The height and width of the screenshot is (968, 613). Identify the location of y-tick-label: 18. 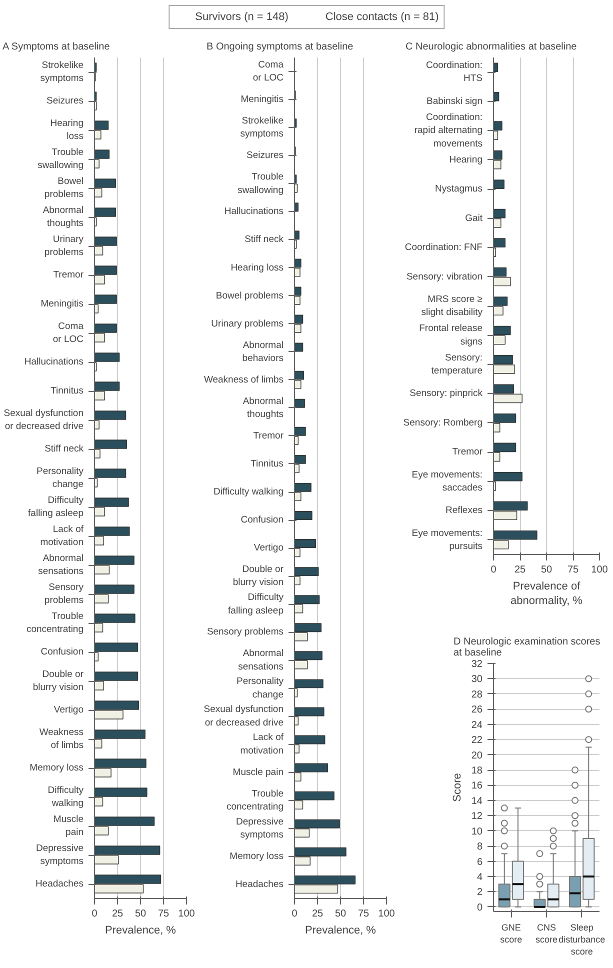
(477, 771).